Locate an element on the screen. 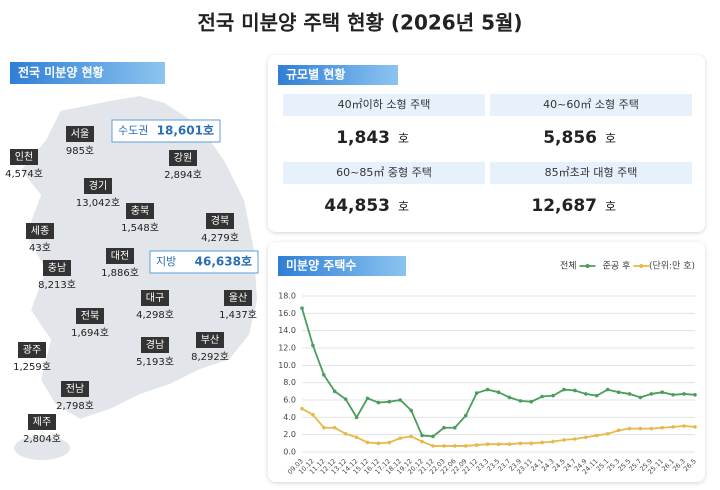 This screenshot has height=490, width=720. y-tick-label: 6.0 is located at coordinates (289, 400).